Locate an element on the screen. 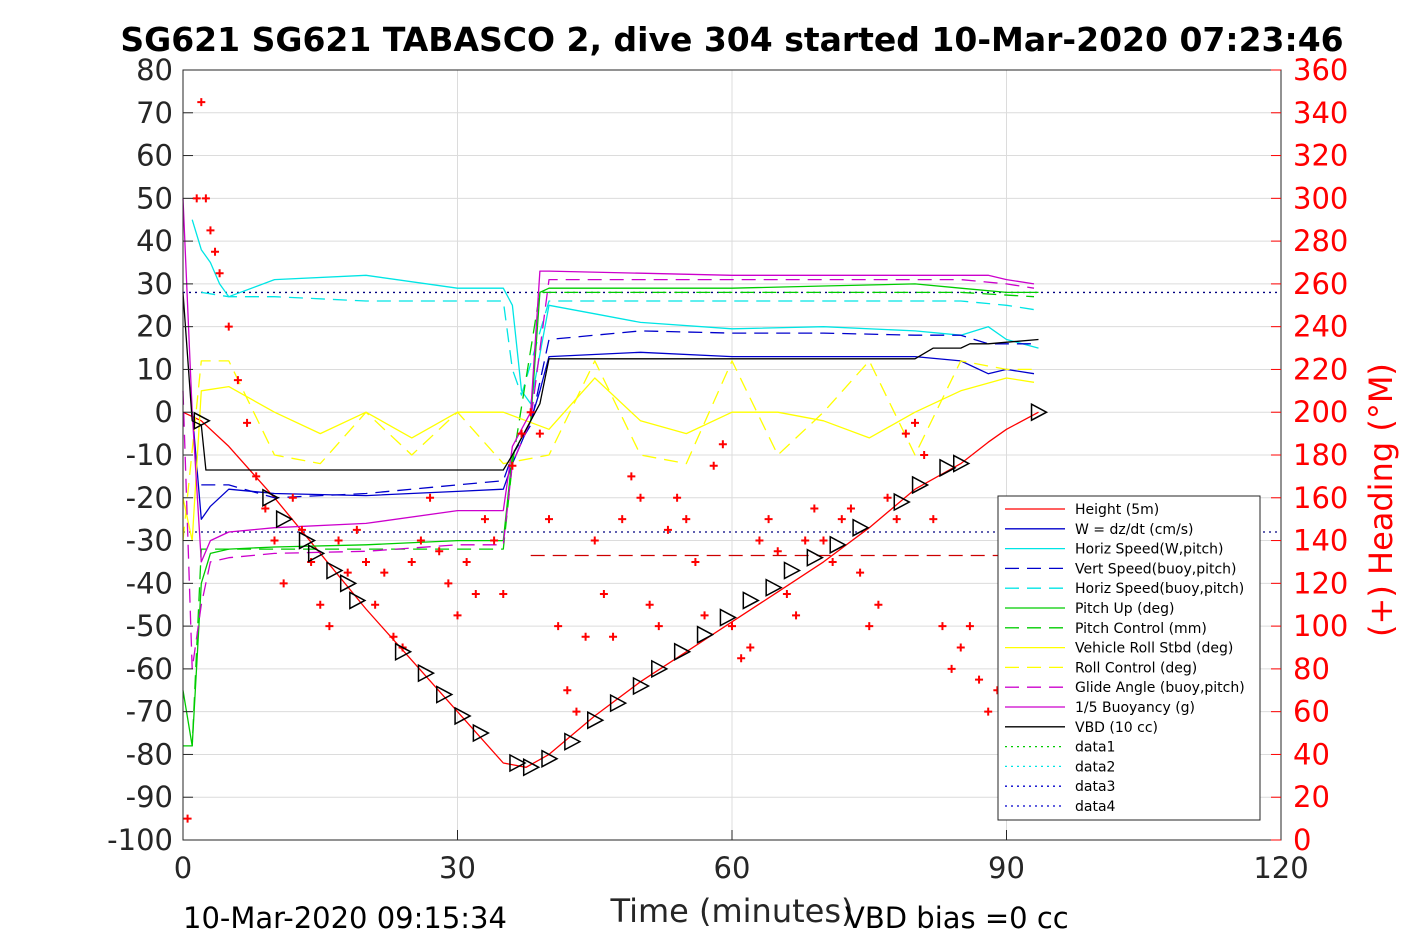  y2-tick-label: 60 is located at coordinates (1311, 712).